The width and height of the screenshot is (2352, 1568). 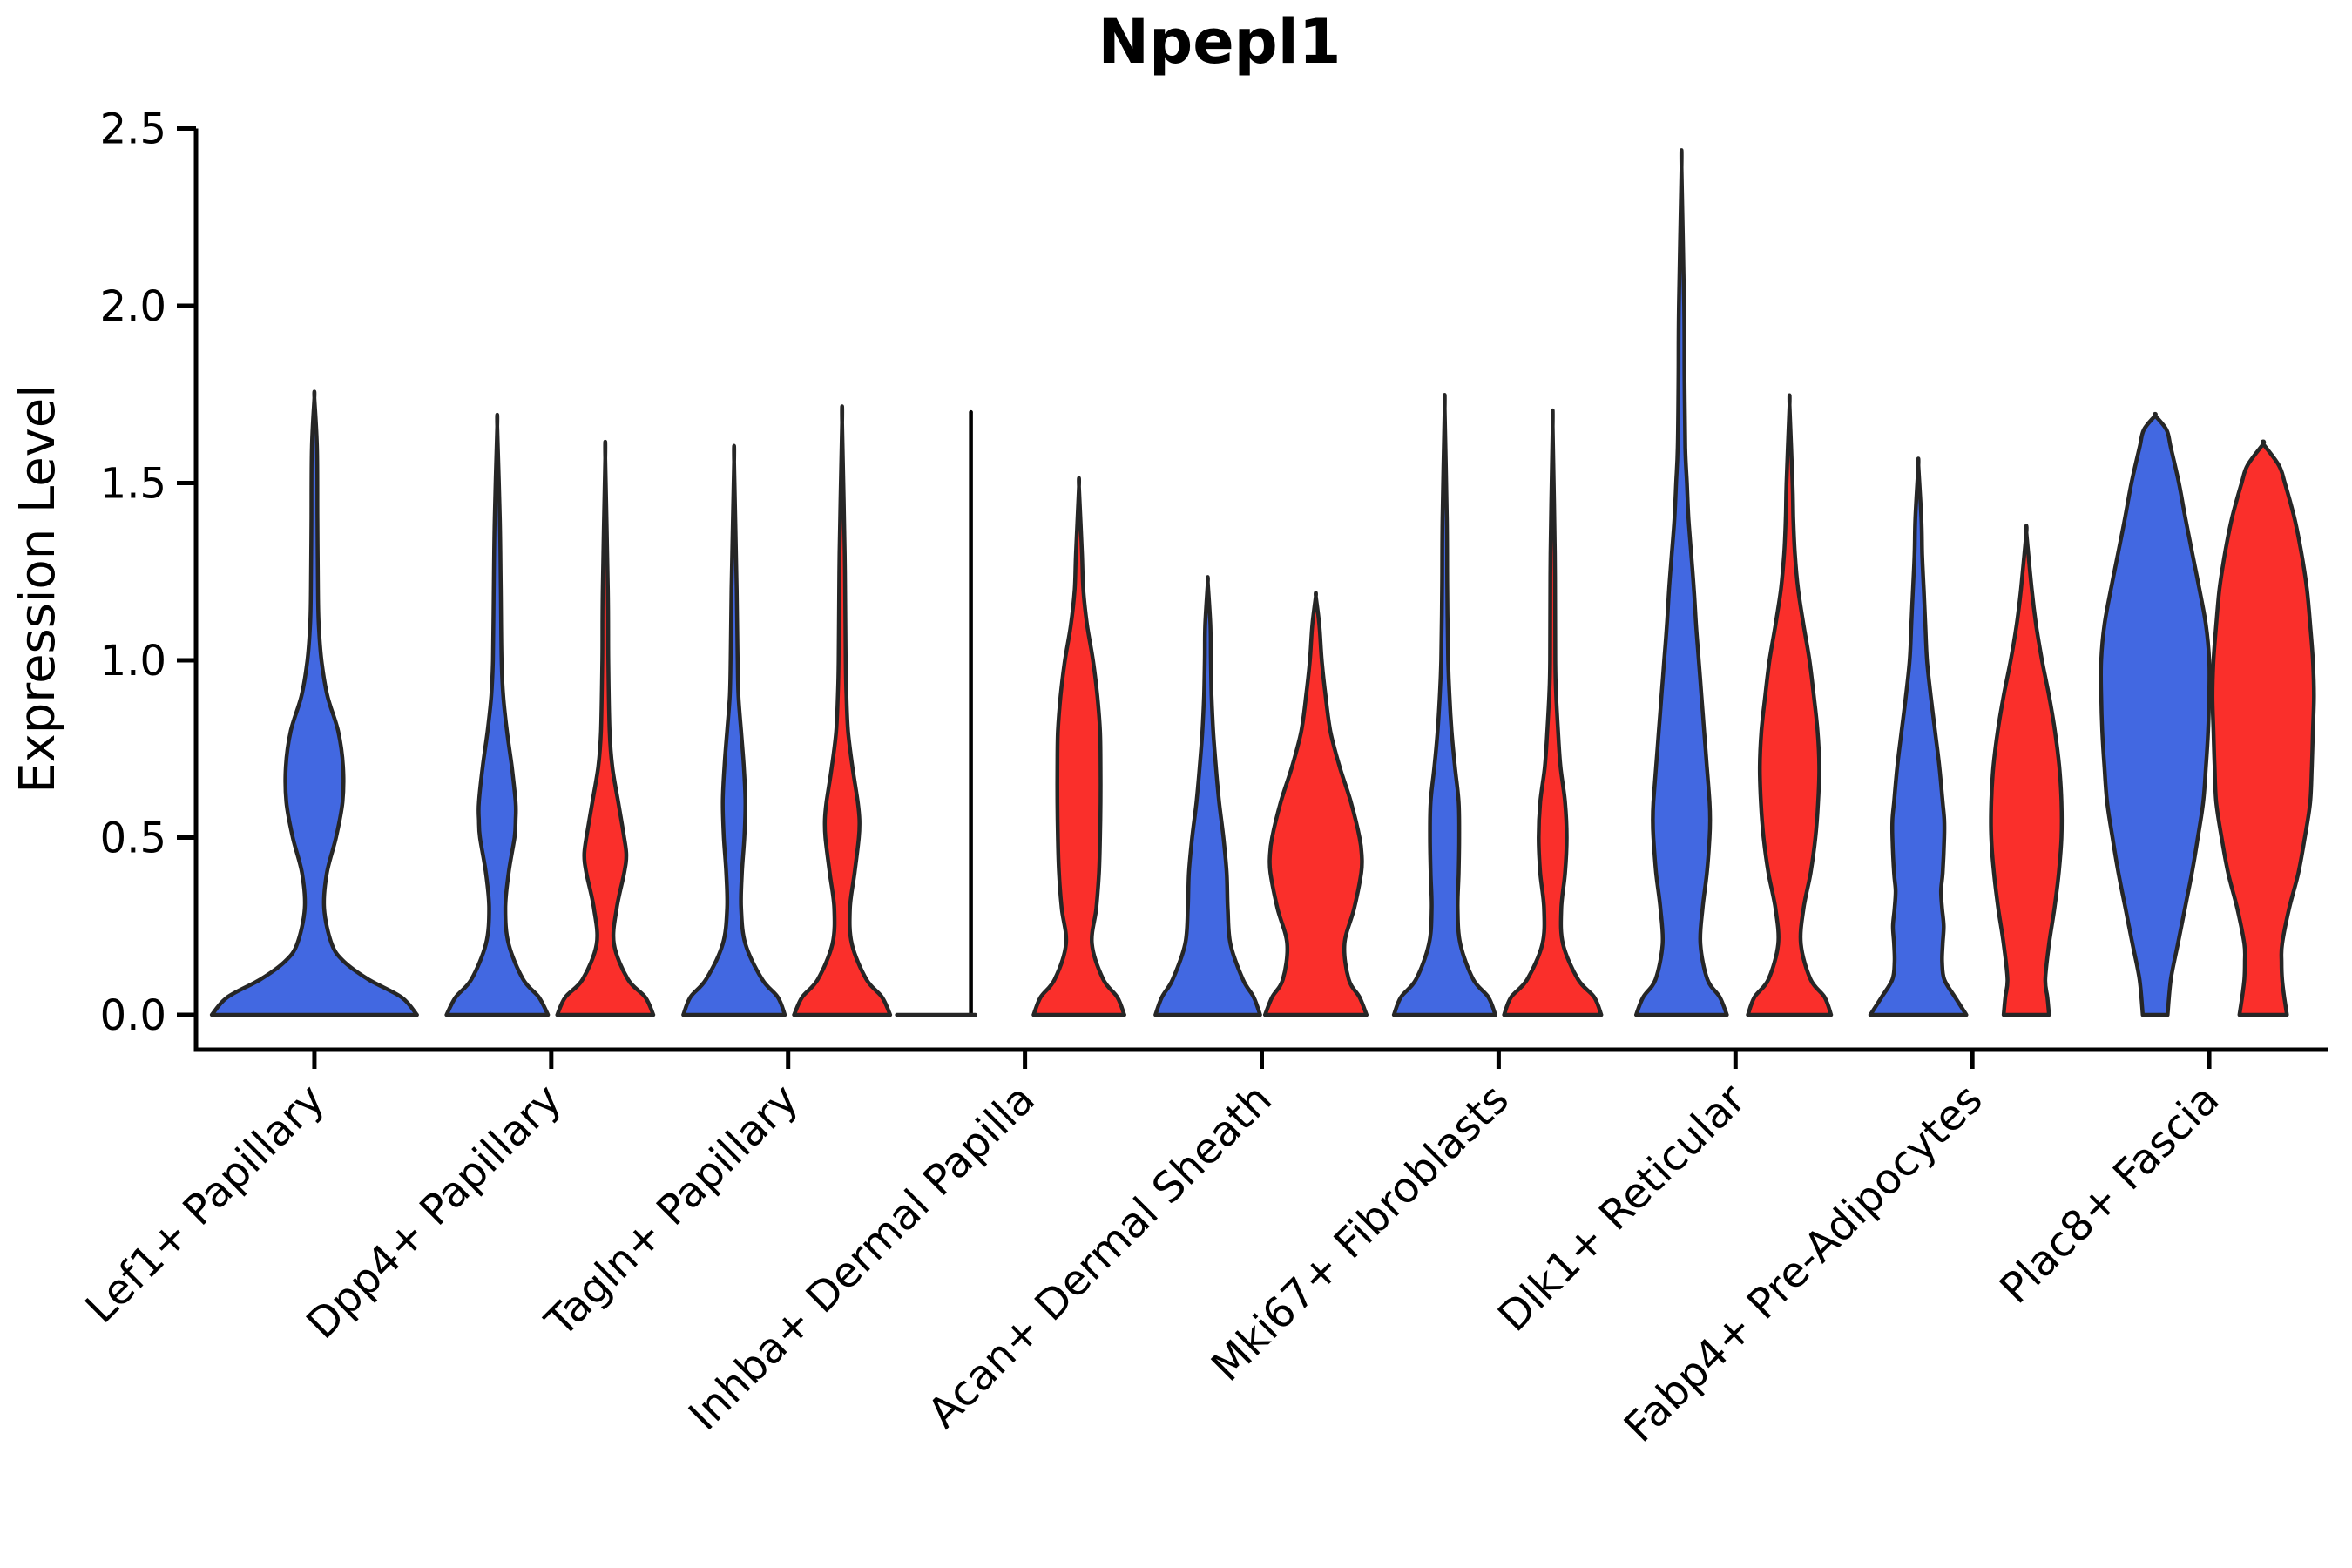 I want to click on violin-dlk1-reticular-blue, so click(x=1681, y=582).